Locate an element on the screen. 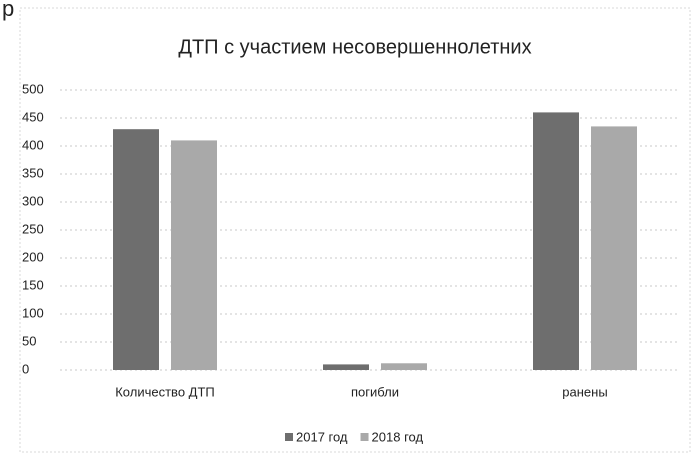 This screenshot has width=695, height=456. legend-label: 2017 год is located at coordinates (322, 436).